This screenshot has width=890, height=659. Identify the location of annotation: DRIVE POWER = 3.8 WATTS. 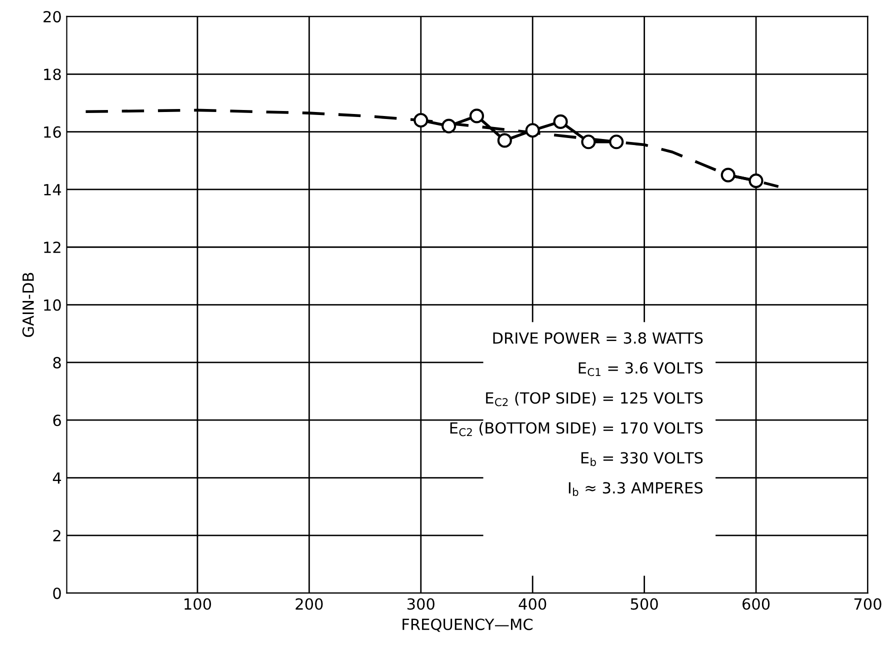
(598, 338).